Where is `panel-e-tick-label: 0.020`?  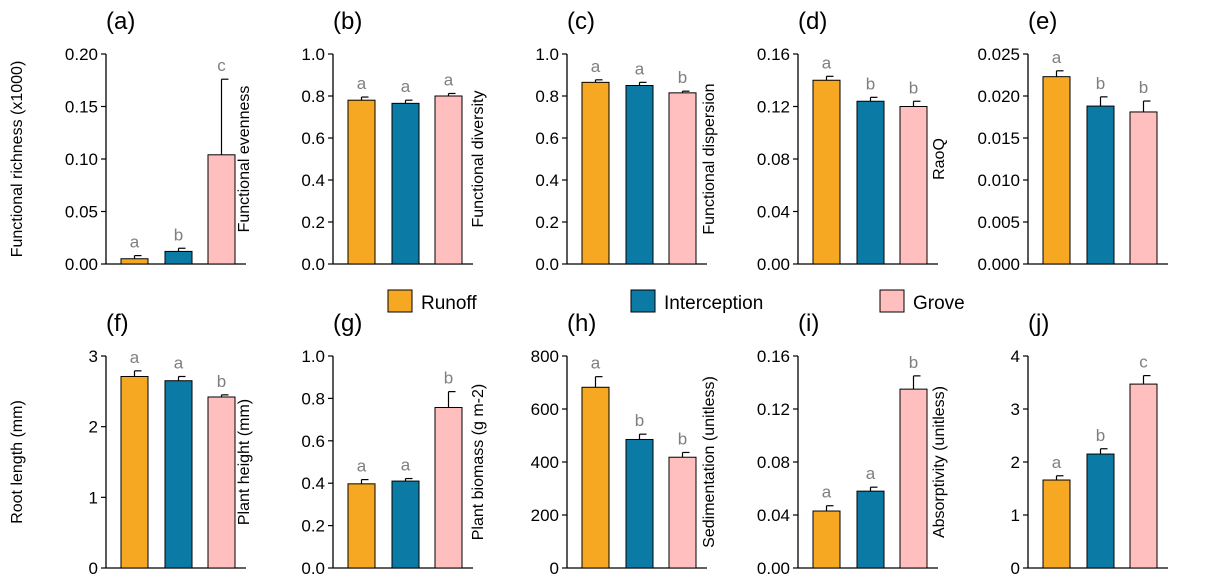
panel-e-tick-label: 0.020 is located at coordinates (998, 96).